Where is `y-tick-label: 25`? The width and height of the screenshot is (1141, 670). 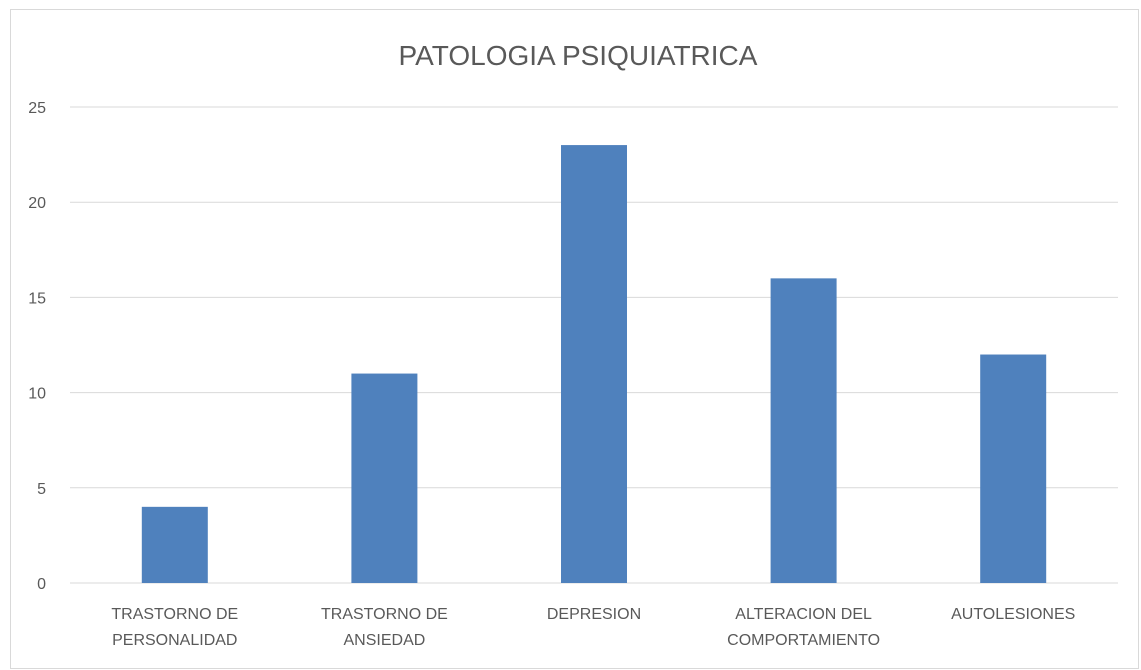
y-tick-label: 25 is located at coordinates (37, 108).